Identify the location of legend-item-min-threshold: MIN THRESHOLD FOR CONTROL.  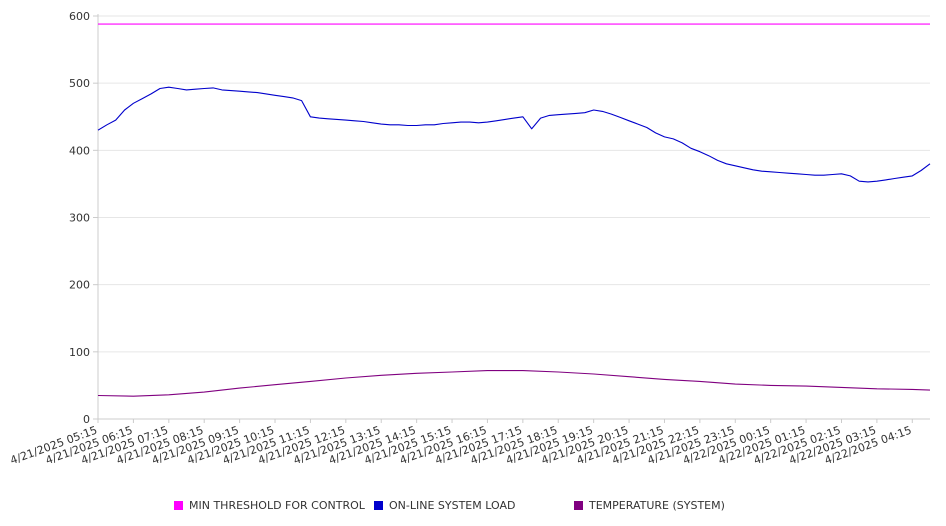
(269, 505).